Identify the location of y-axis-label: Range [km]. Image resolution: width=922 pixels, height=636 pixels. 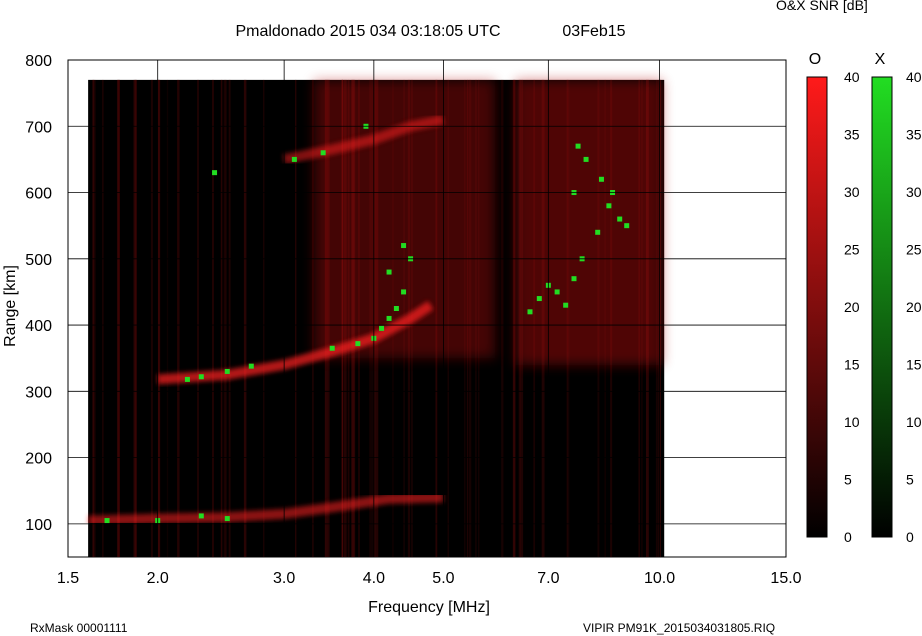
(10, 306).